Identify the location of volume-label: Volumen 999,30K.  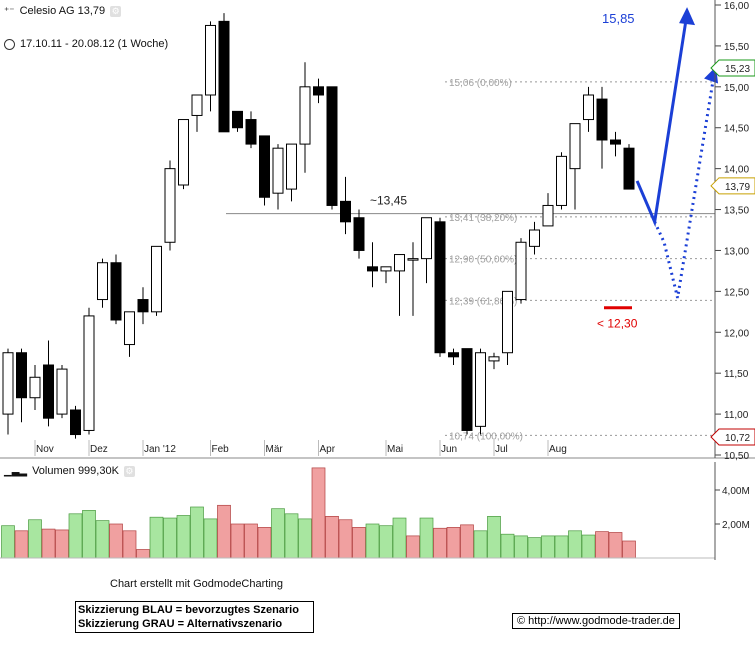
(75, 471).